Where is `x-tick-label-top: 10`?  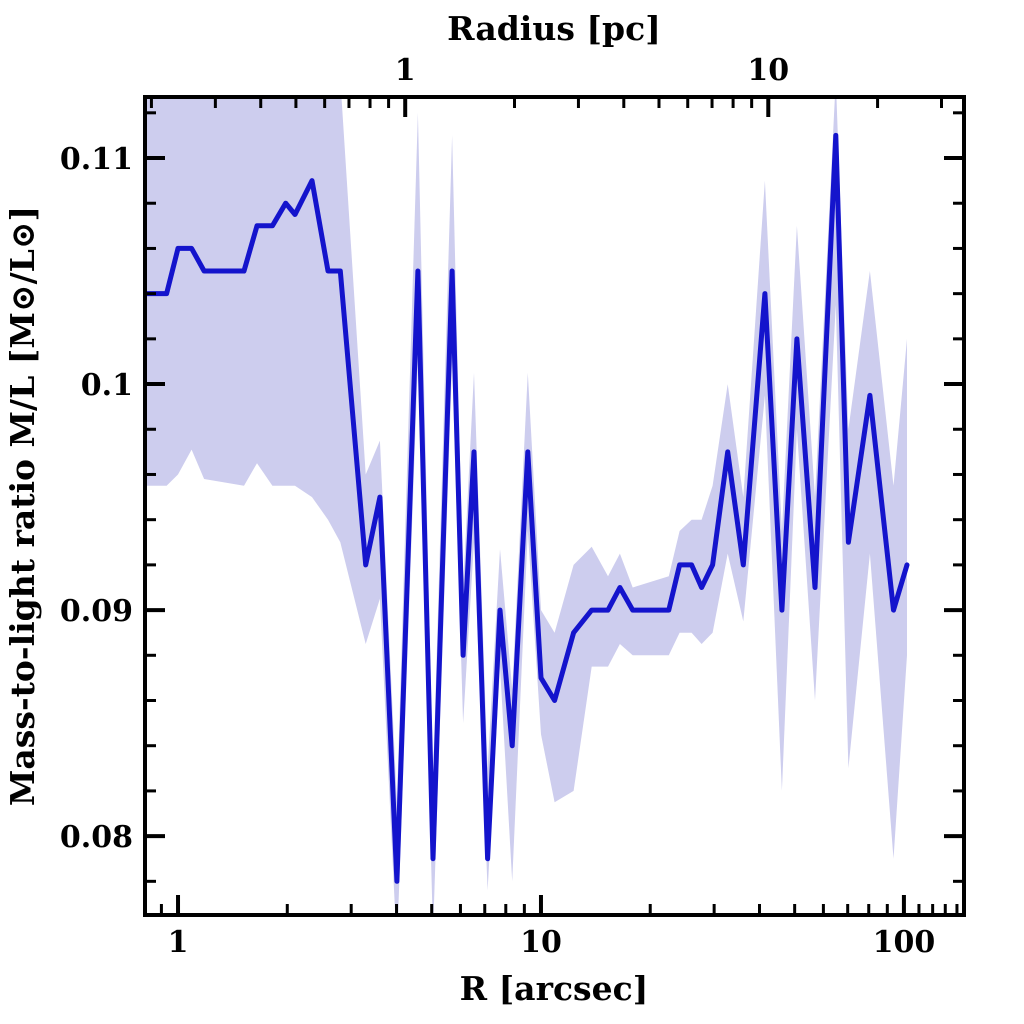
x-tick-label-top: 10 is located at coordinates (768, 70).